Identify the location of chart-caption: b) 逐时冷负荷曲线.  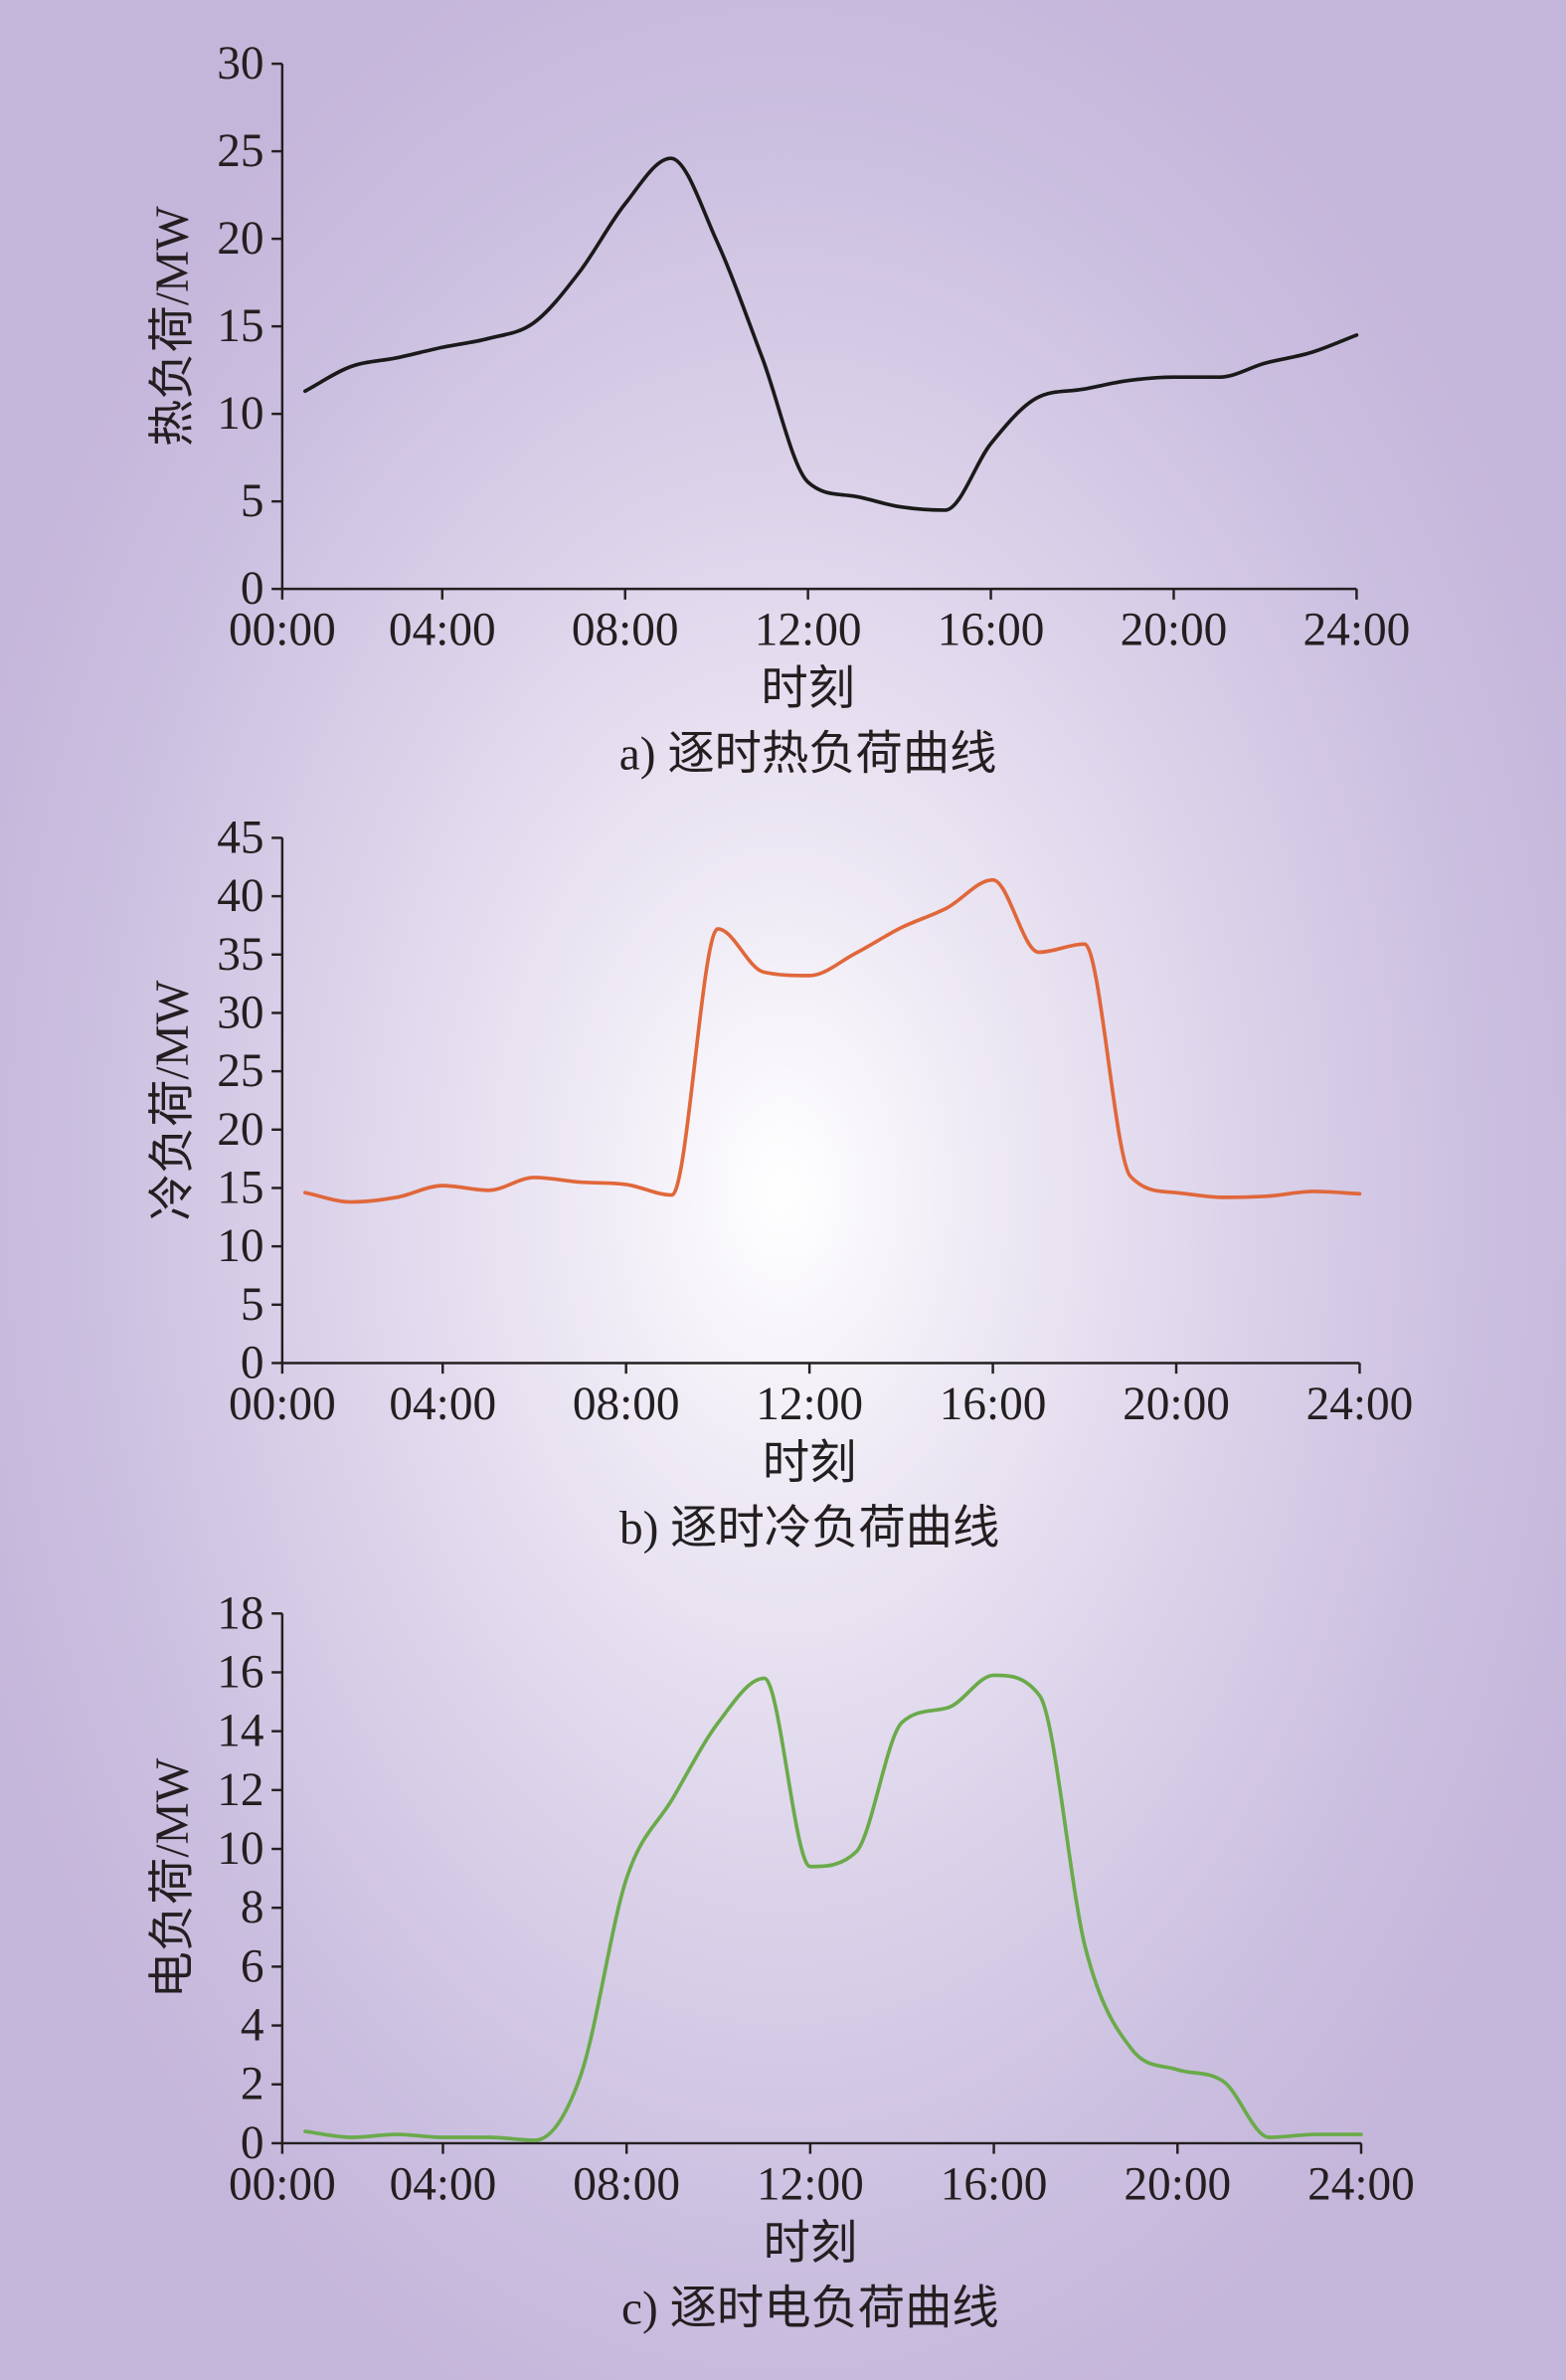
(809, 1529).